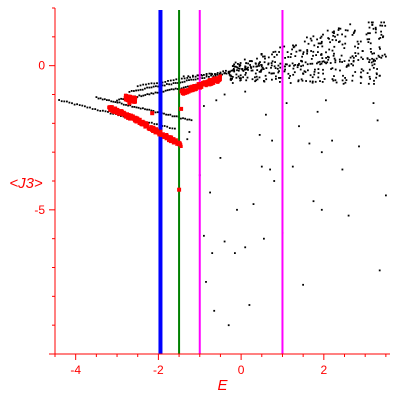 The height and width of the screenshot is (400, 400). What do you see at coordinates (241, 370) in the screenshot?
I see `x-tick-label: 0` at bounding box center [241, 370].